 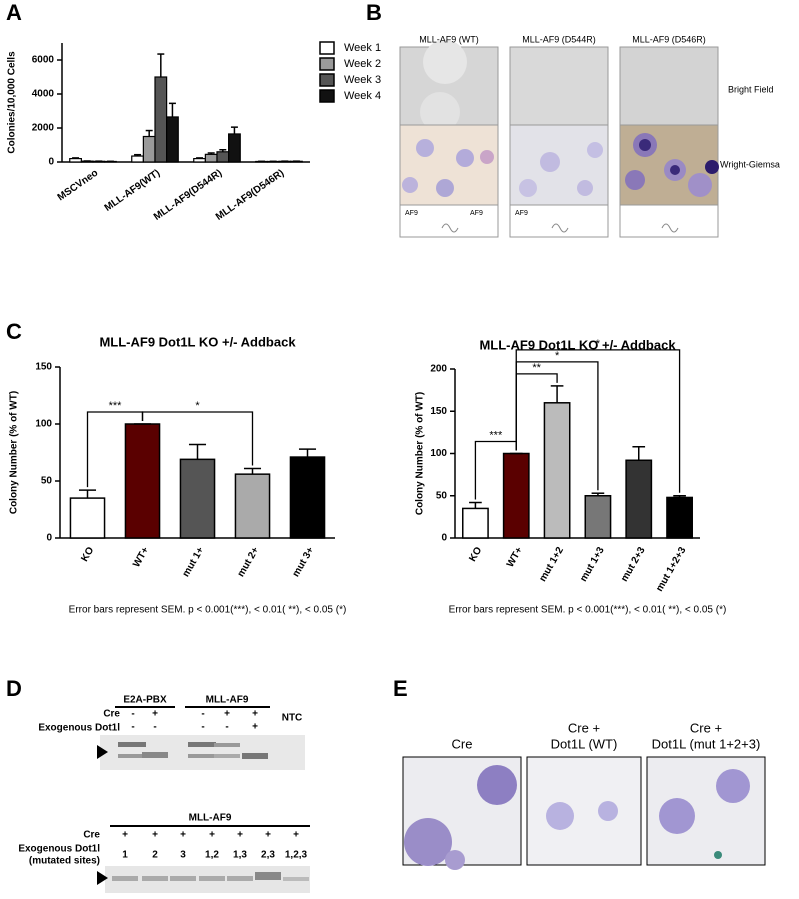 I want to click on y-tick-label: 200, so click(x=438, y=369).